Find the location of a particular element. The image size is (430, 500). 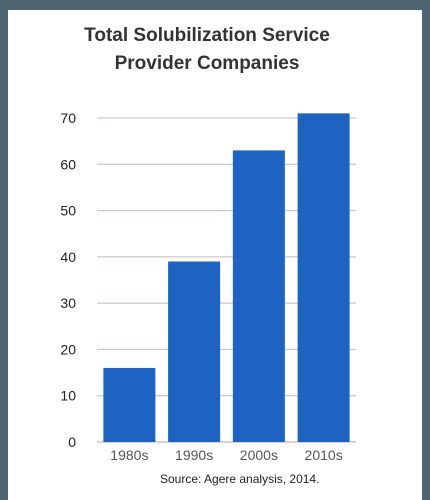

y-tick-label: 10 is located at coordinates (68, 396).